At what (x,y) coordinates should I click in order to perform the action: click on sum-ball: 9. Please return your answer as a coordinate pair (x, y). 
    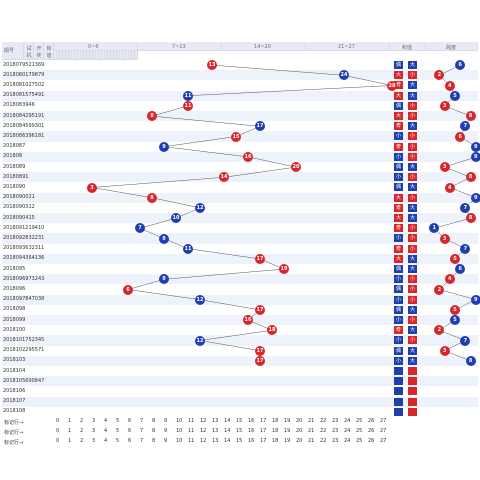
    Looking at the image, I should click on (164, 279).